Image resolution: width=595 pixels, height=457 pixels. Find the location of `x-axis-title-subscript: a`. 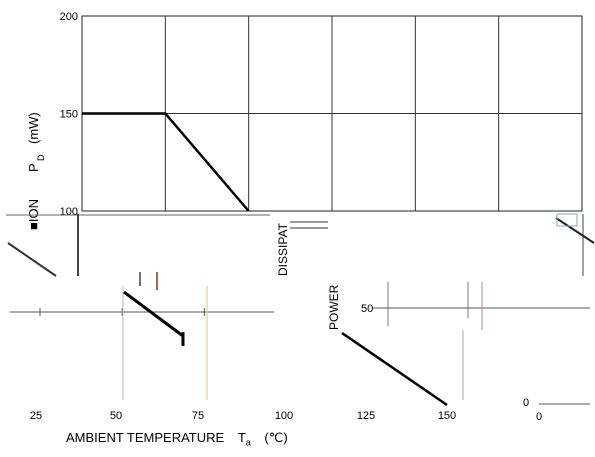

x-axis-title-subscript: a is located at coordinates (248, 442).